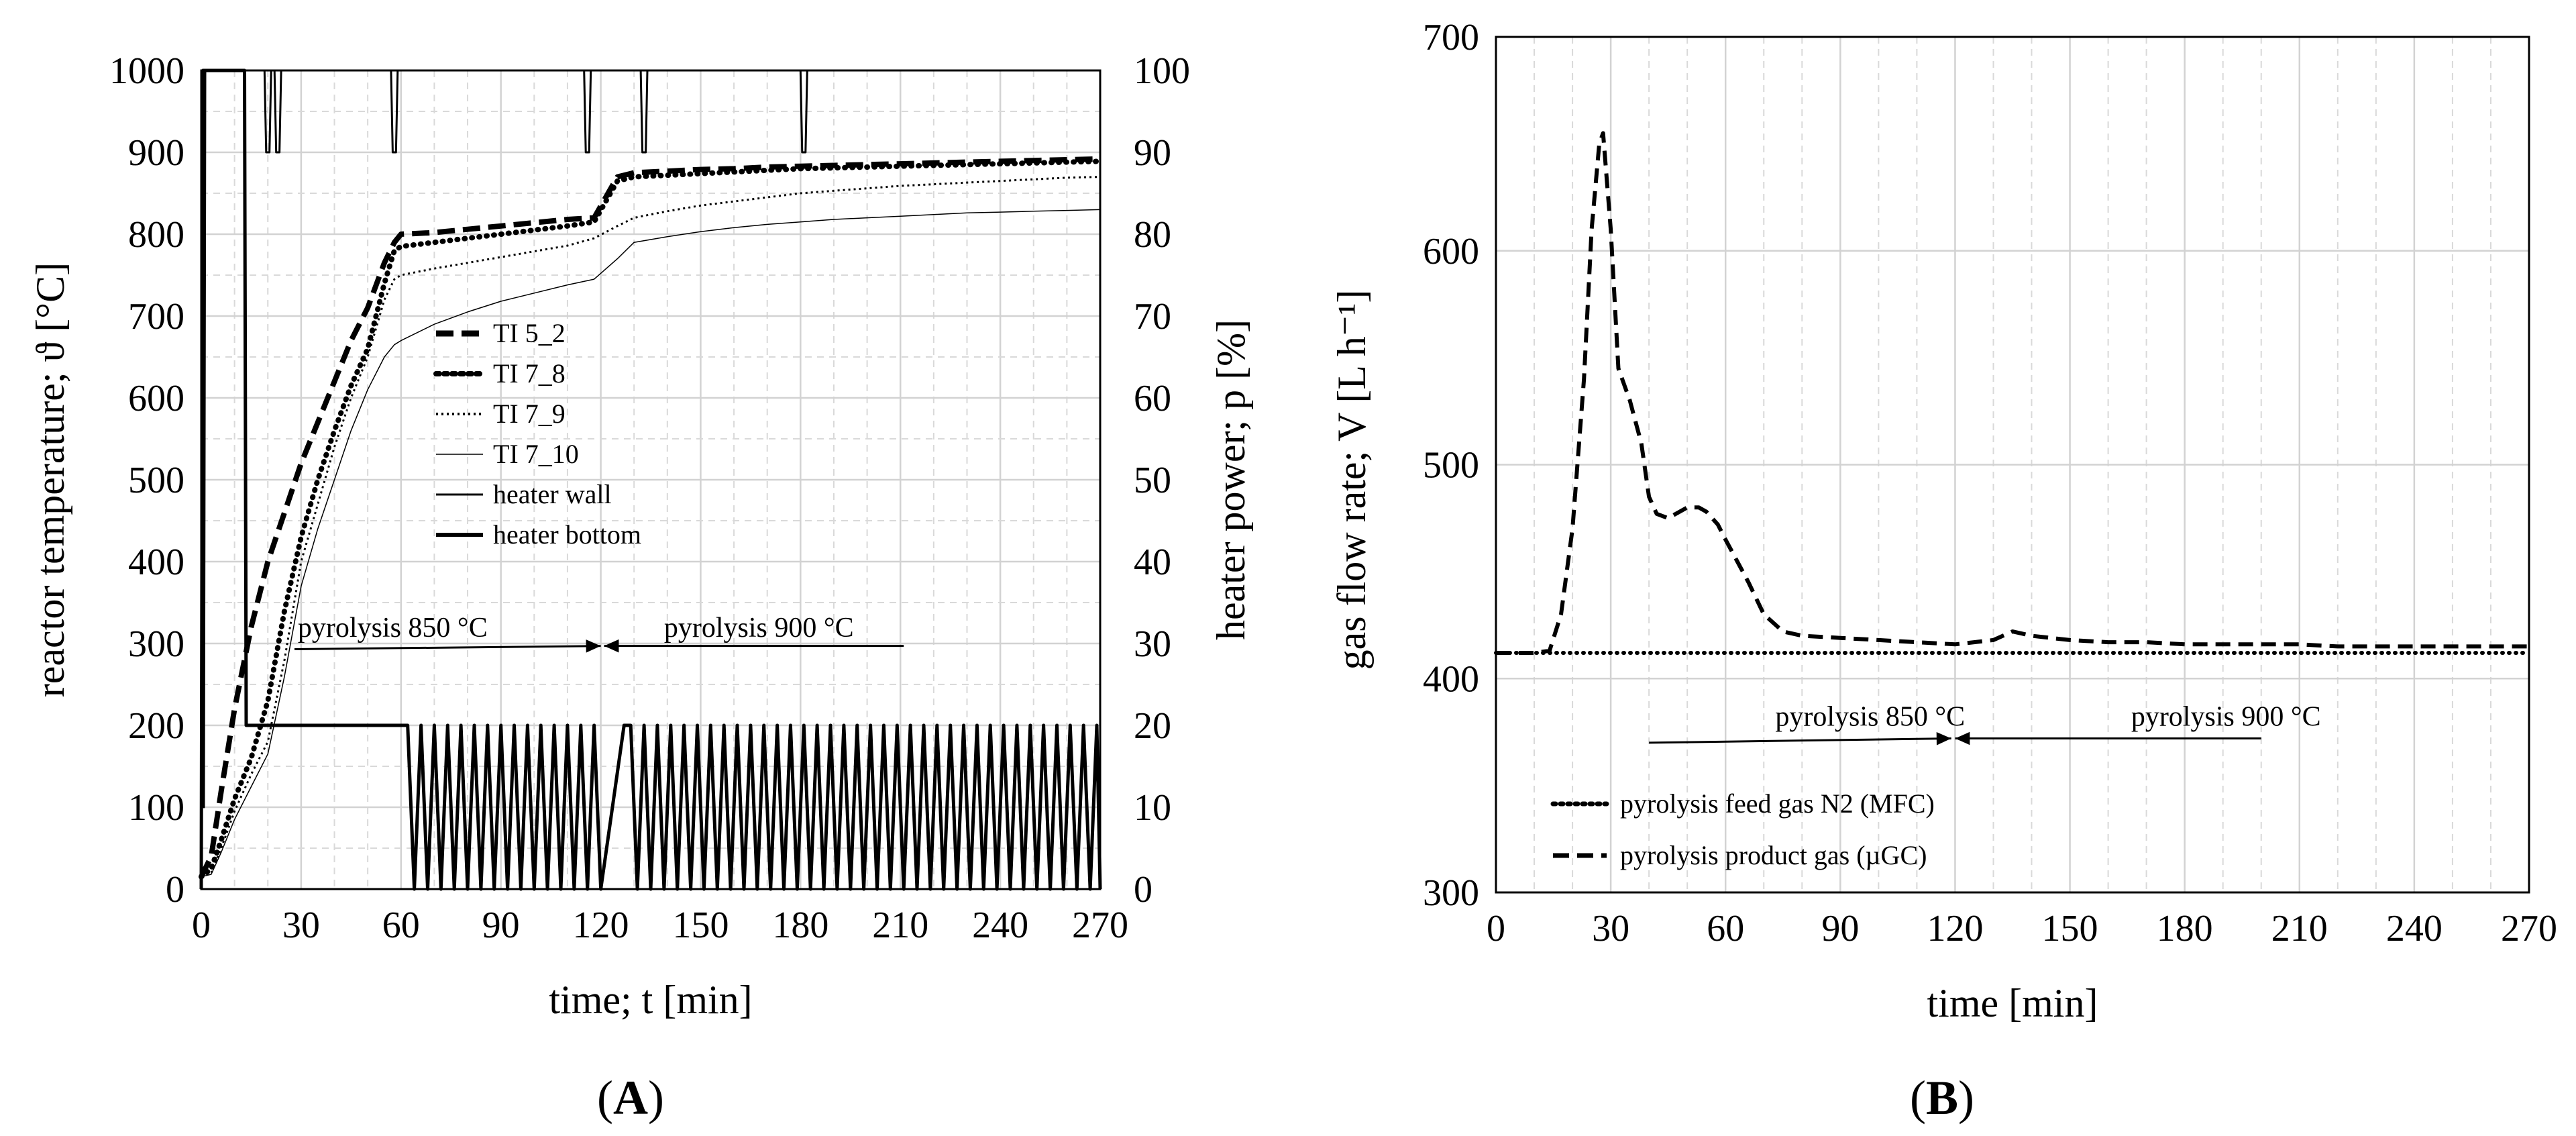  I want to click on y2-tick-label: 40, so click(1152, 562).